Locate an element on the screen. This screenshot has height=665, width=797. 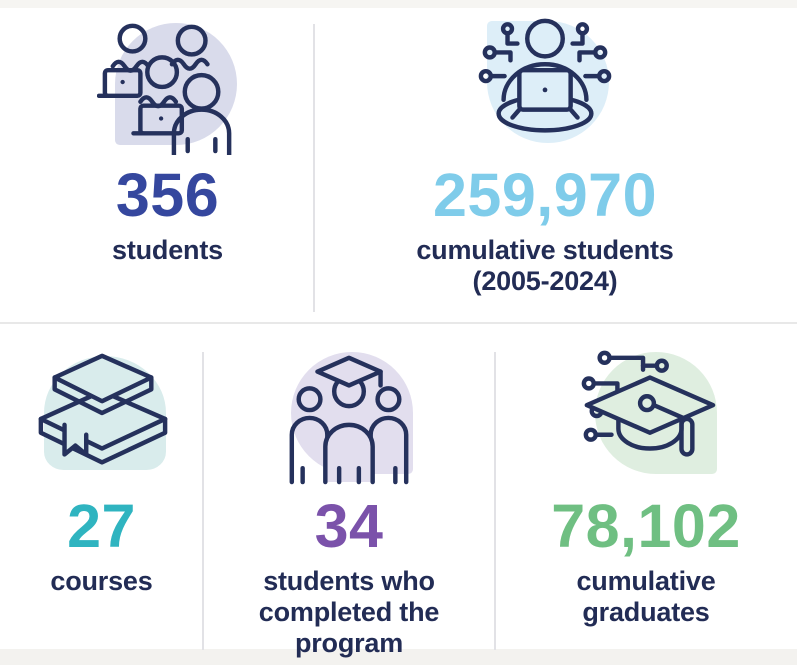
stat-value: 34 is located at coordinates (349, 526).